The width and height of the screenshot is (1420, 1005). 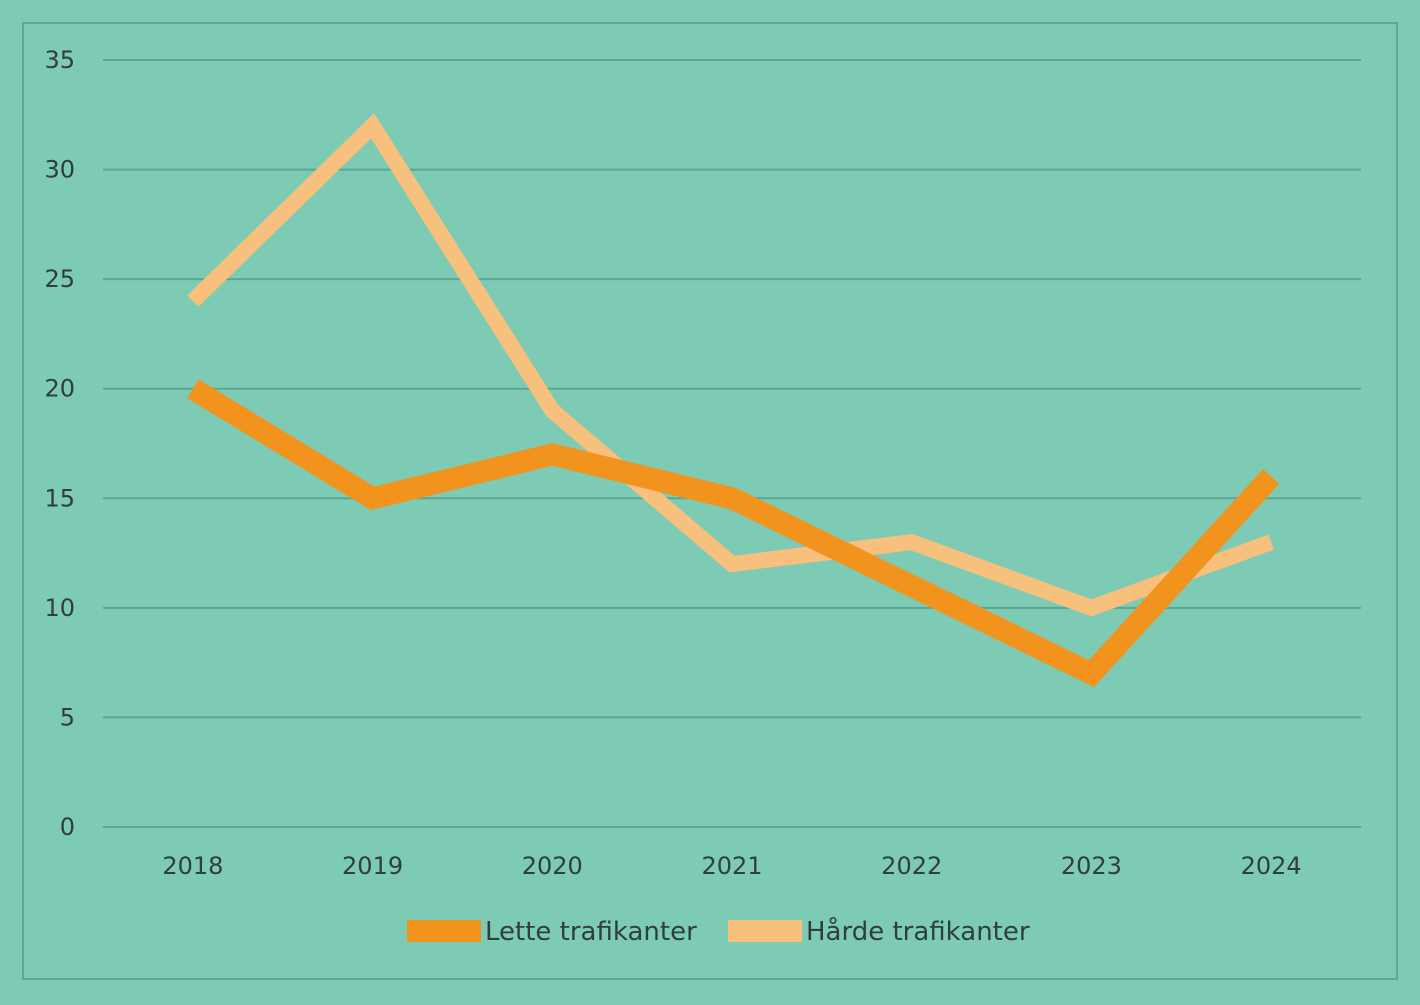 What do you see at coordinates (67, 717) in the screenshot?
I see `y-tick-label: 5` at bounding box center [67, 717].